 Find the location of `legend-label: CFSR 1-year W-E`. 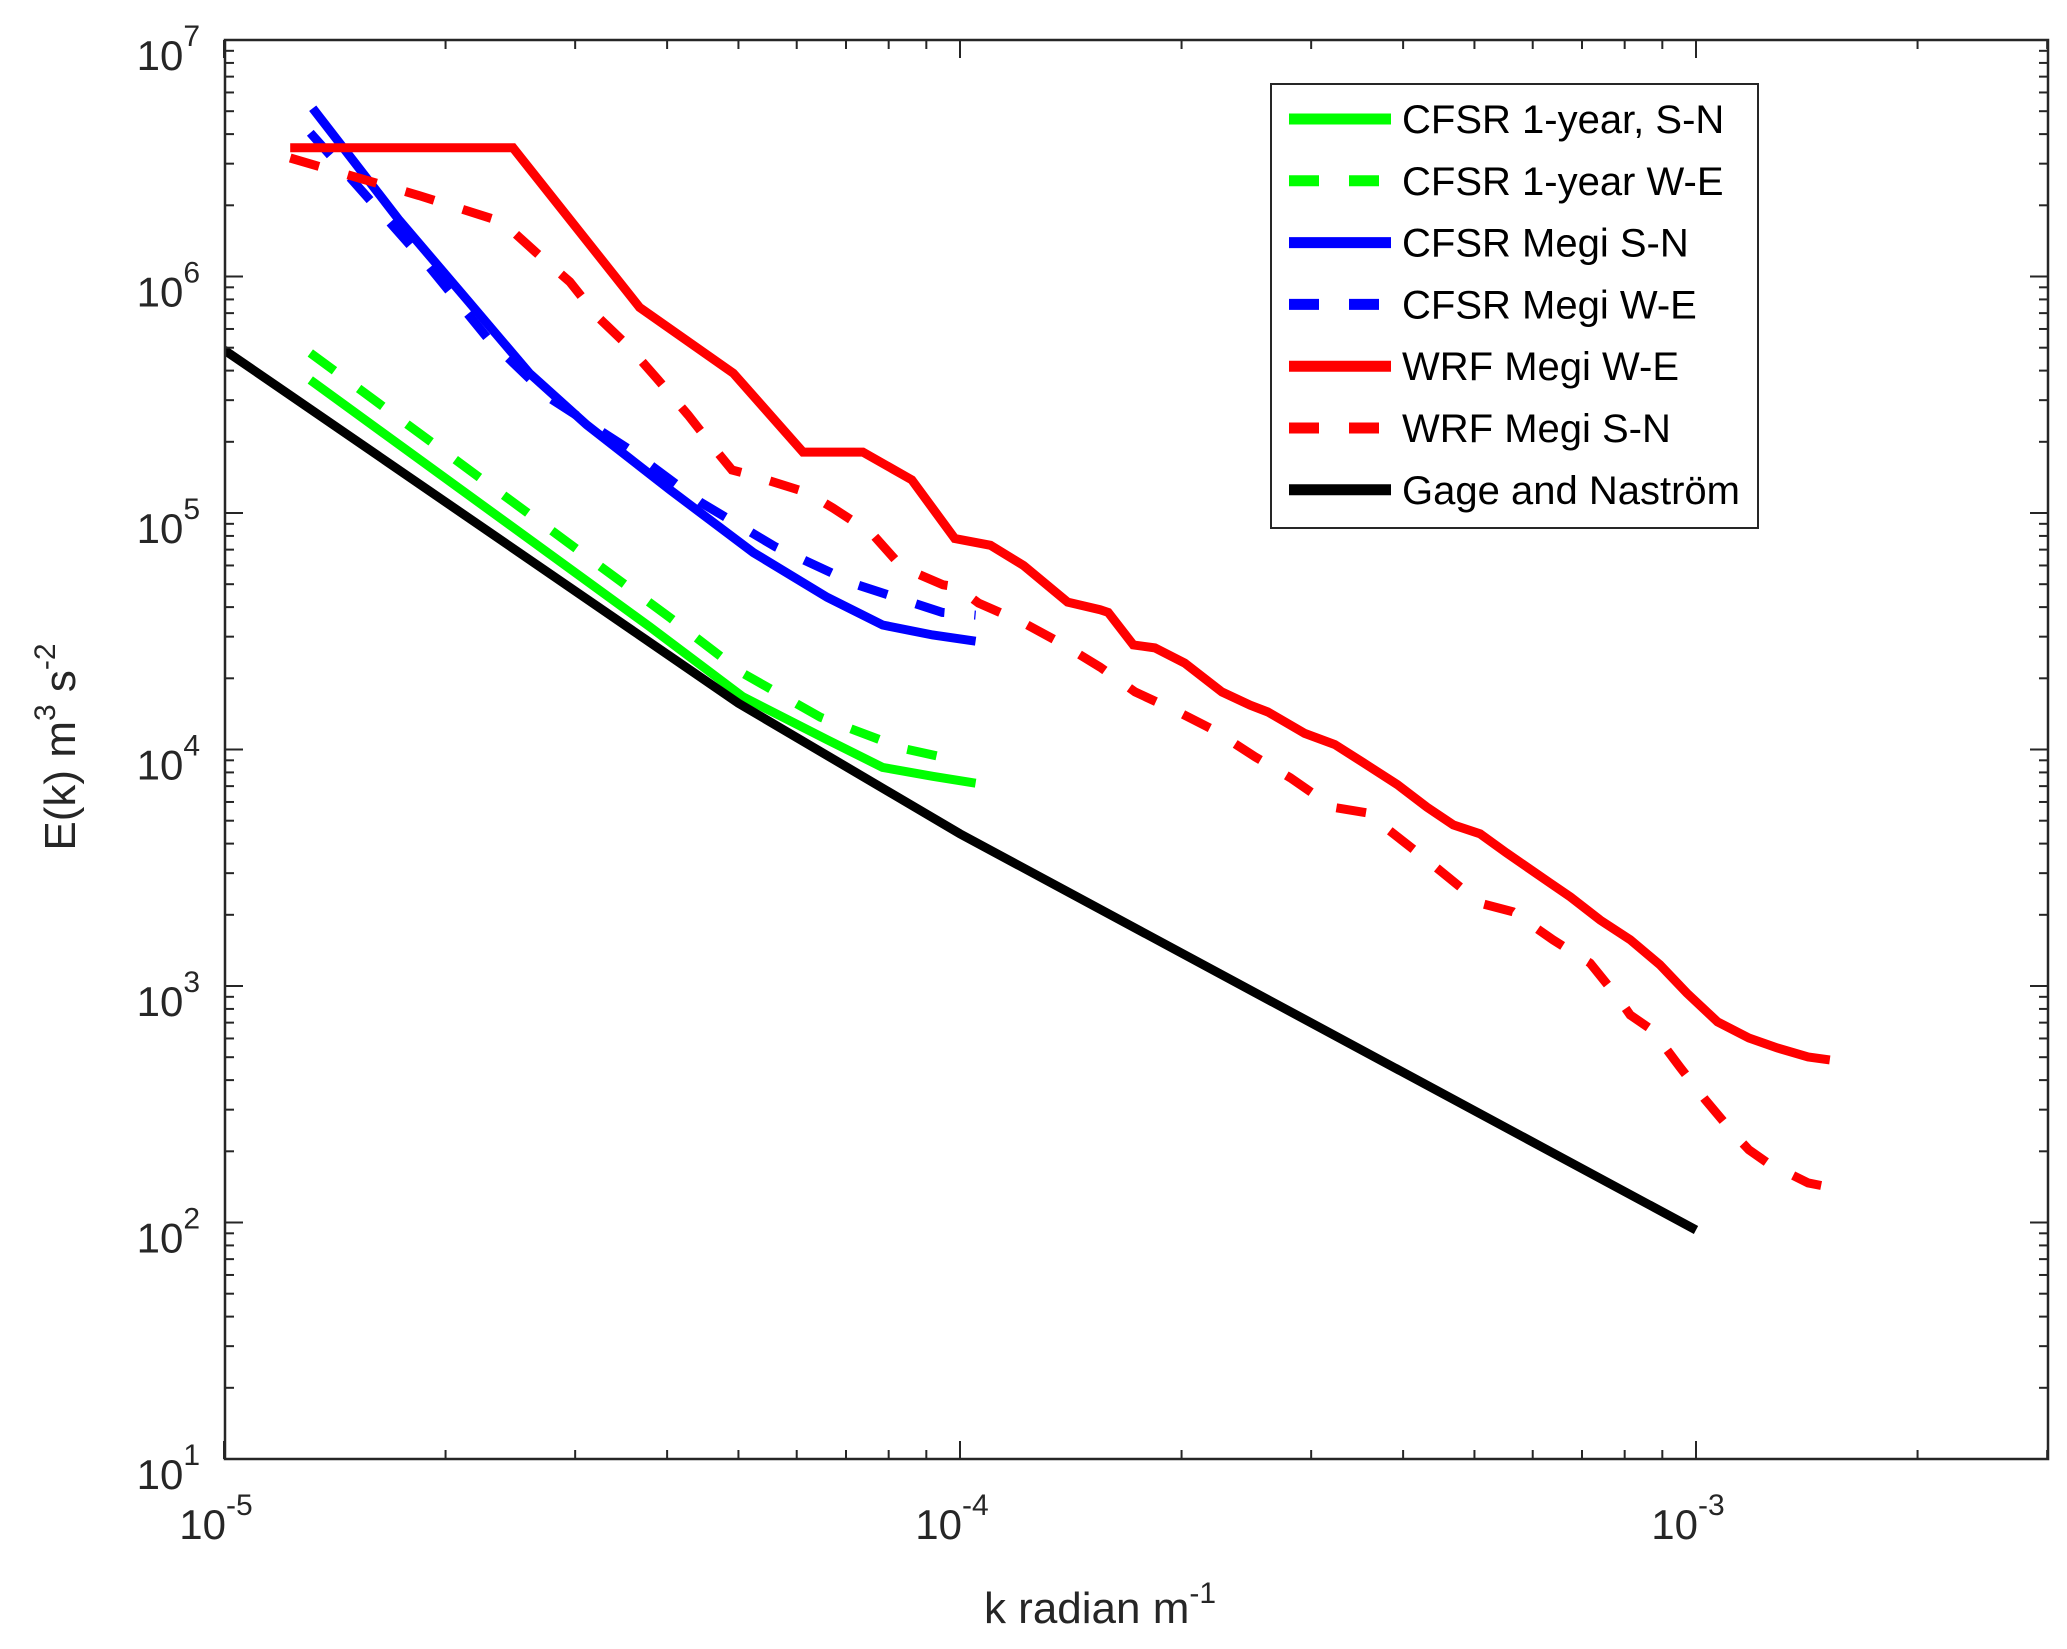

legend-label: CFSR 1-year W-E is located at coordinates (1563, 182).